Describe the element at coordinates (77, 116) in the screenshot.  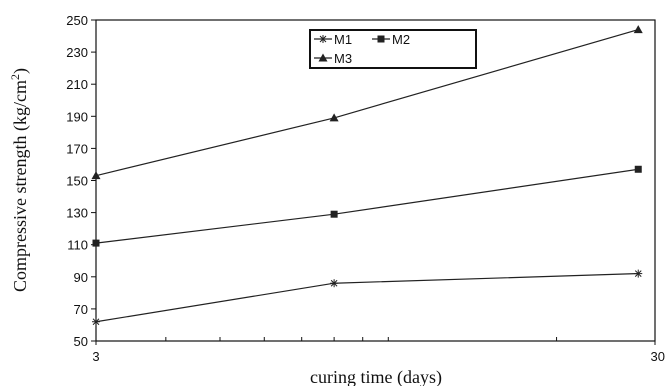
I see `y-tick-label: 190` at that location.